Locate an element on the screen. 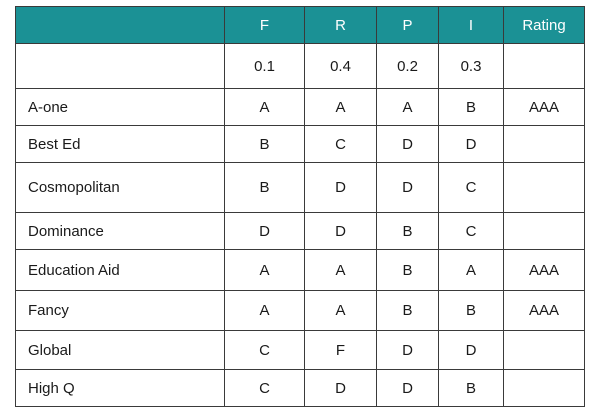  company-name: Education Aid is located at coordinates (120, 270).